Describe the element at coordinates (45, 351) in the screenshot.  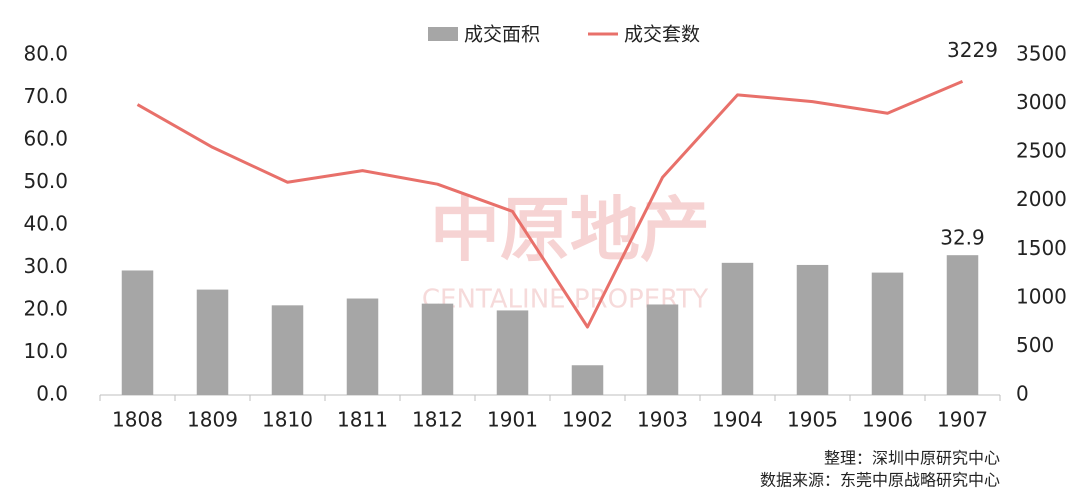
I see `y-tick-label: 10.0` at that location.